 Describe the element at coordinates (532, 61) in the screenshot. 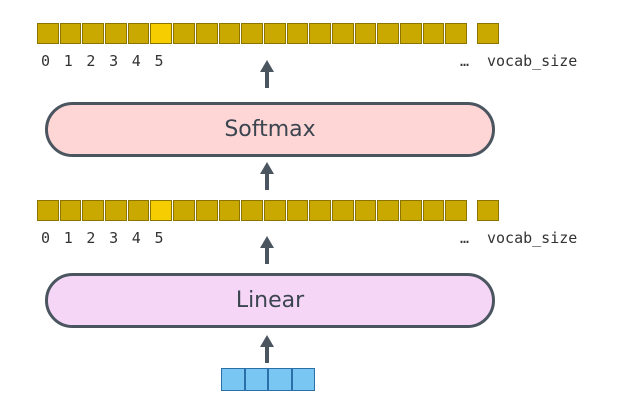

I see `top-vector-vocab-label: vocab_size` at that location.